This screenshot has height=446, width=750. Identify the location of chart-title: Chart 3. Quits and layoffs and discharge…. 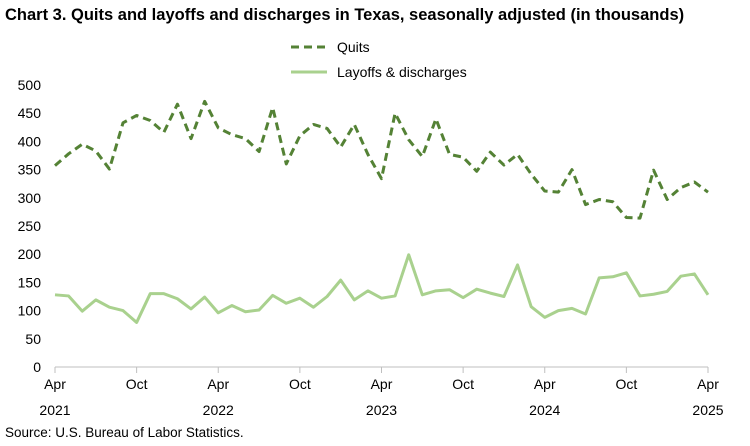
(345, 15).